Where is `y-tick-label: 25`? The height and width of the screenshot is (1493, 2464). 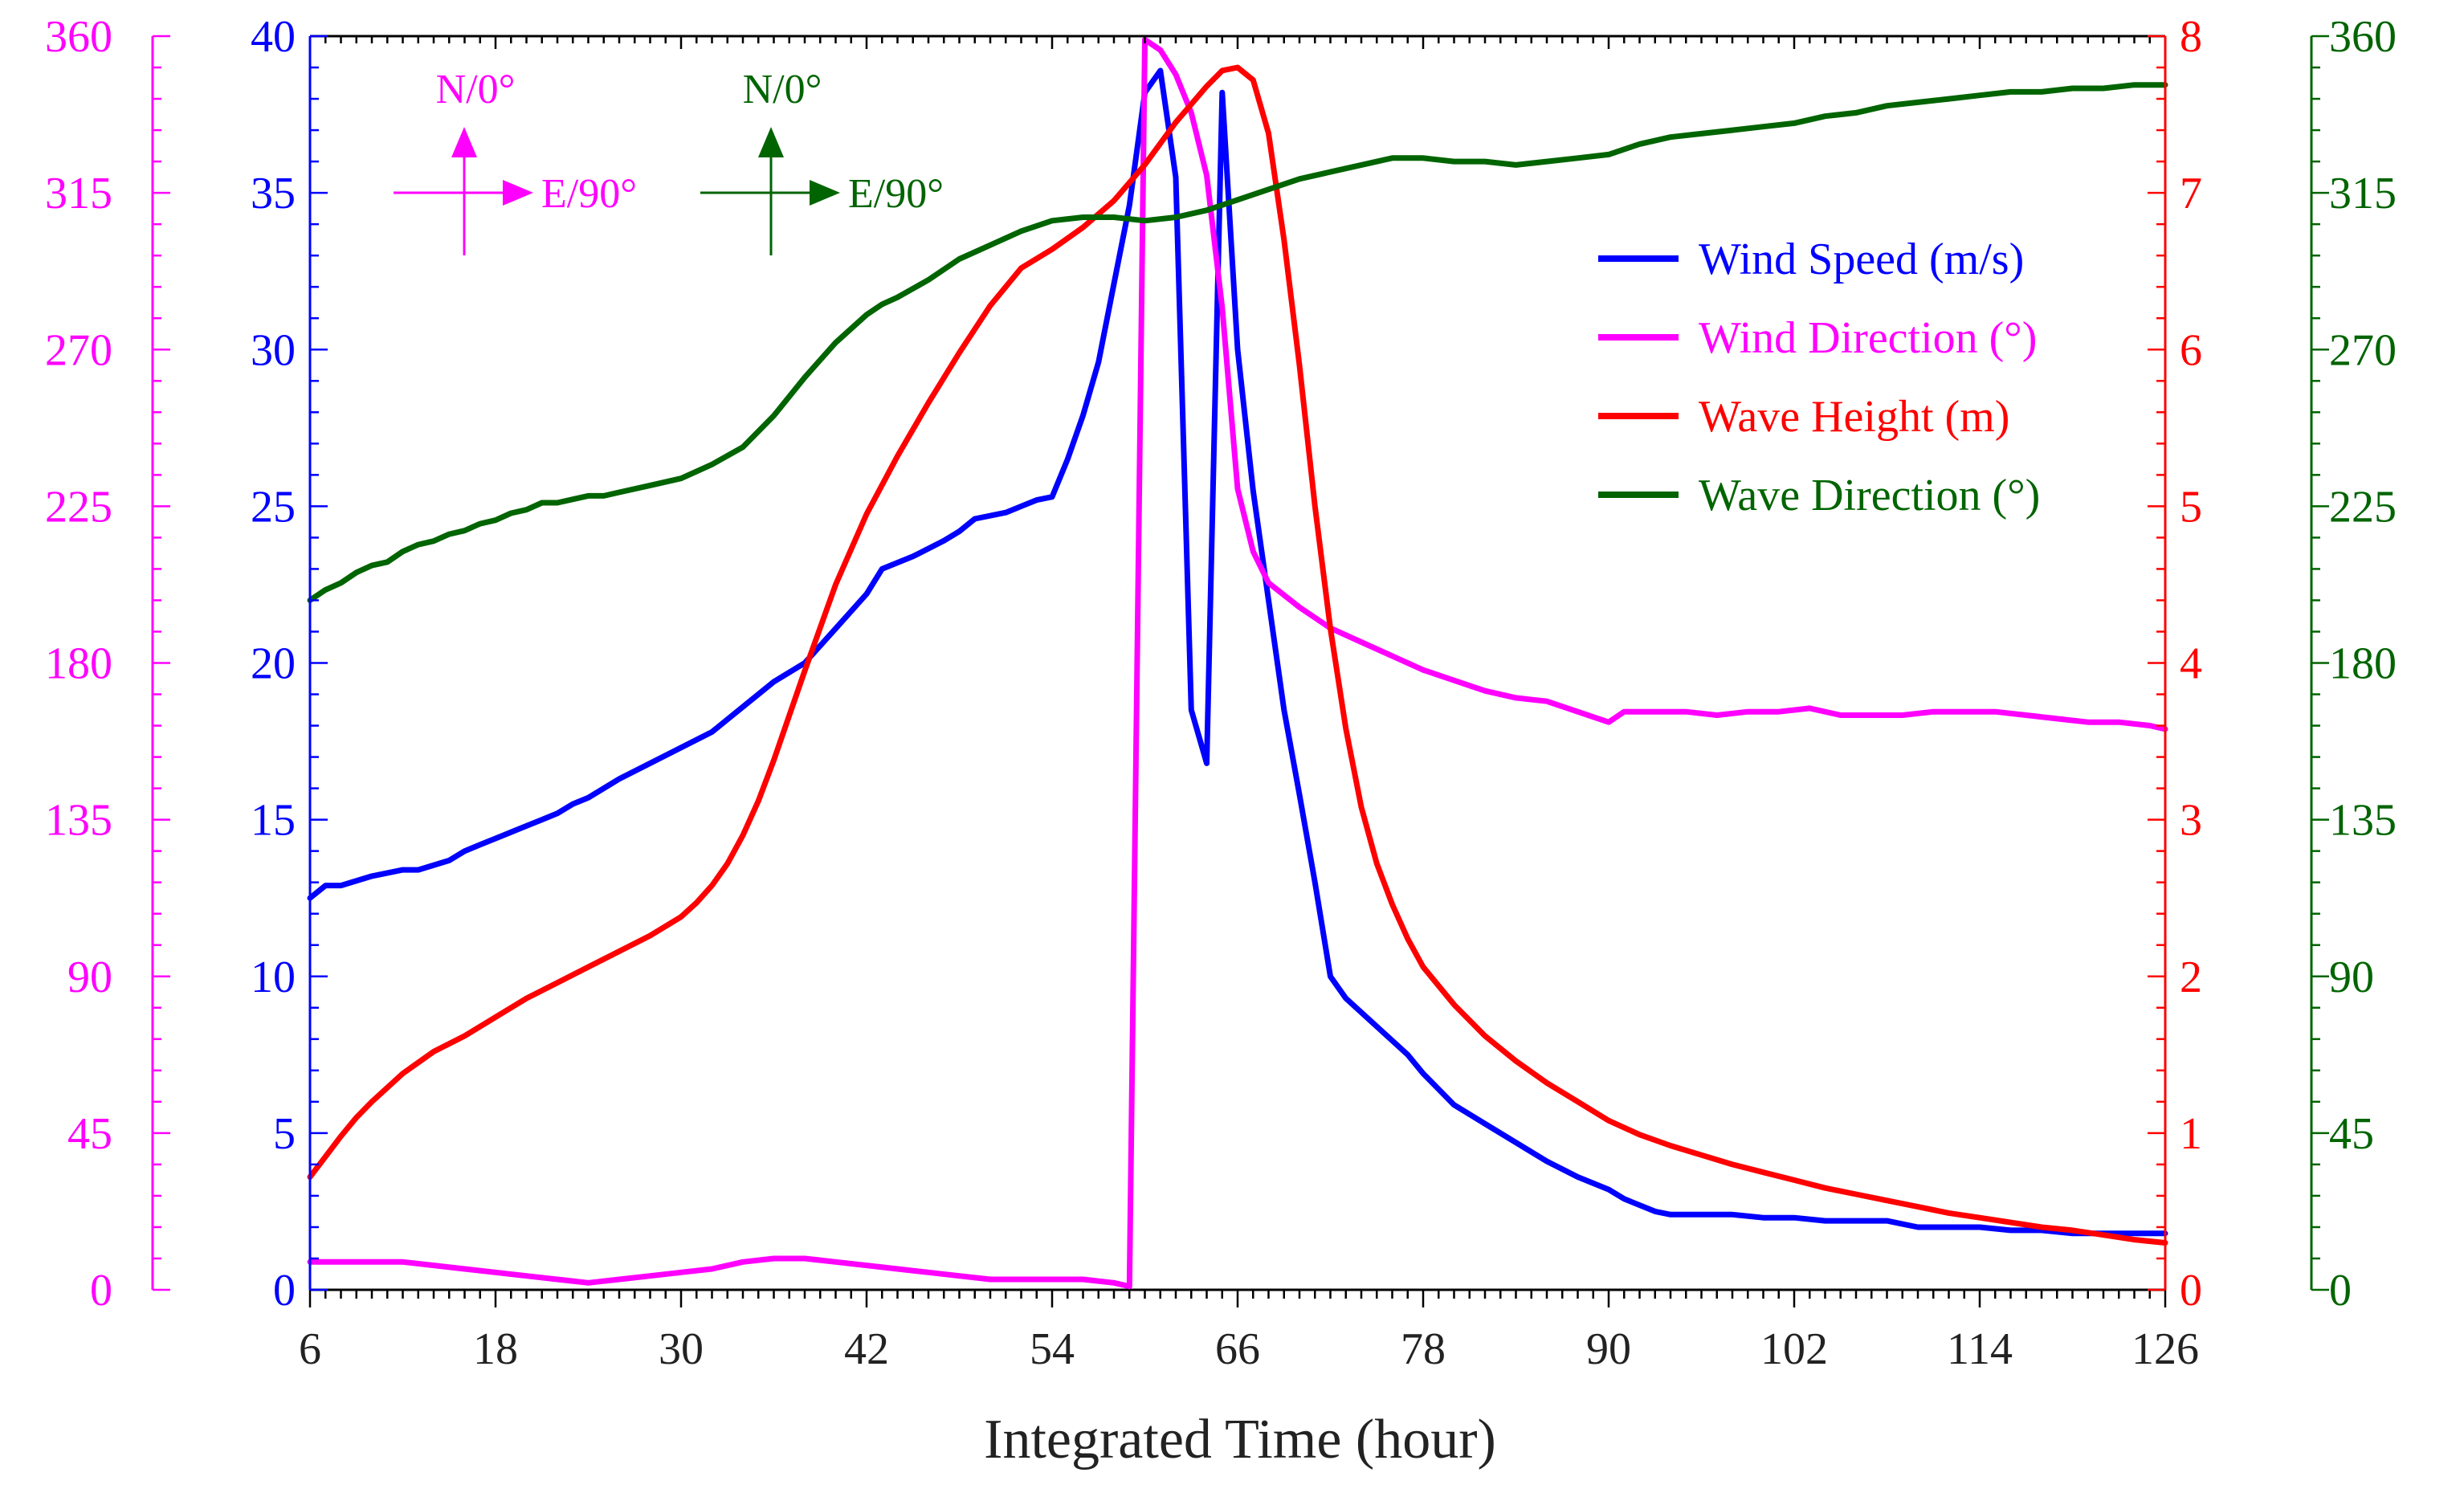 y-tick-label: 25 is located at coordinates (273, 507).